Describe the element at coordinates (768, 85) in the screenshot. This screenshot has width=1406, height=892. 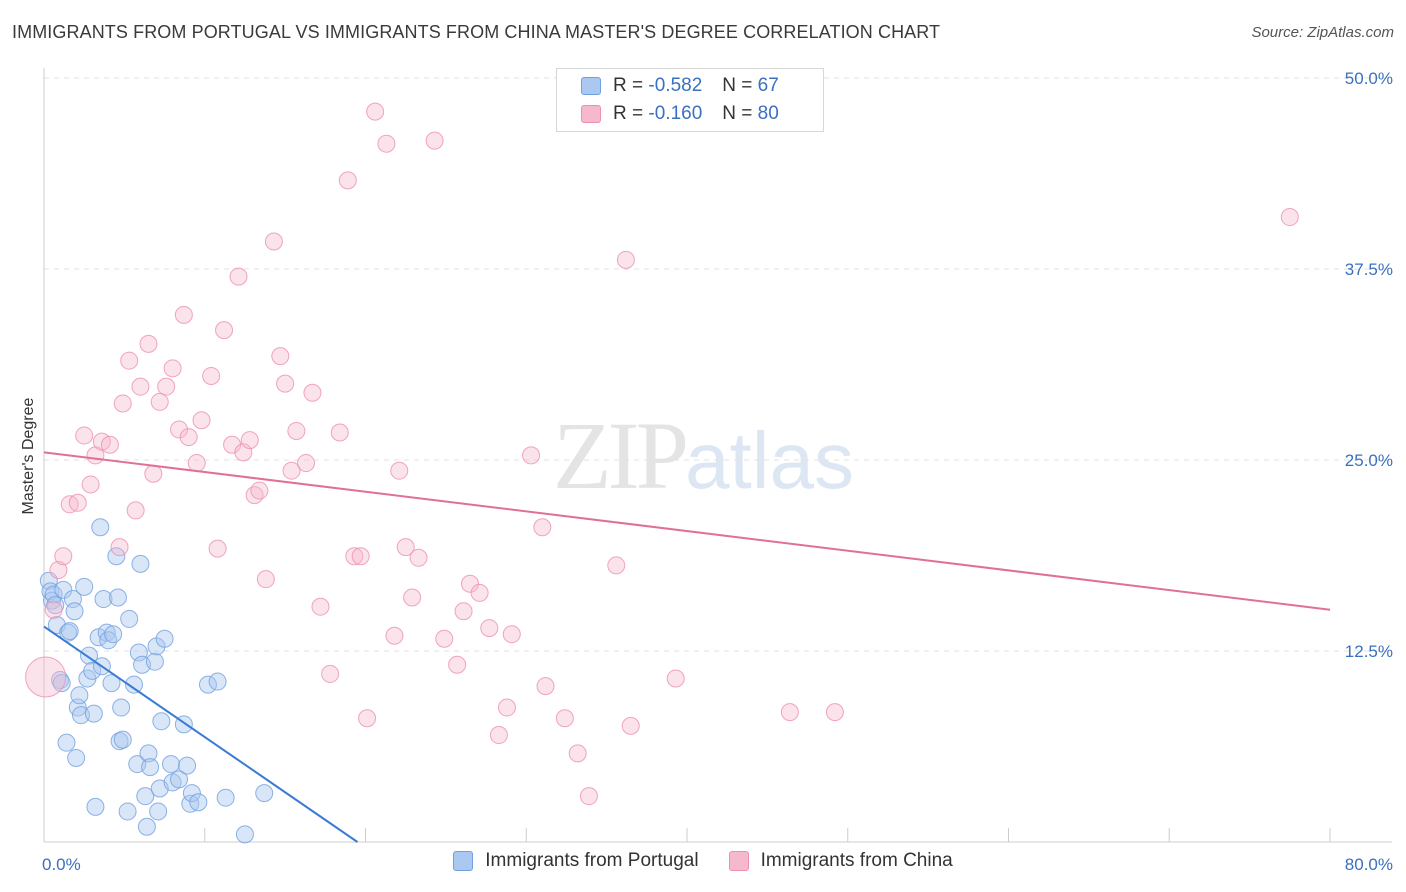
I see `legend-n-value: 67` at that location.